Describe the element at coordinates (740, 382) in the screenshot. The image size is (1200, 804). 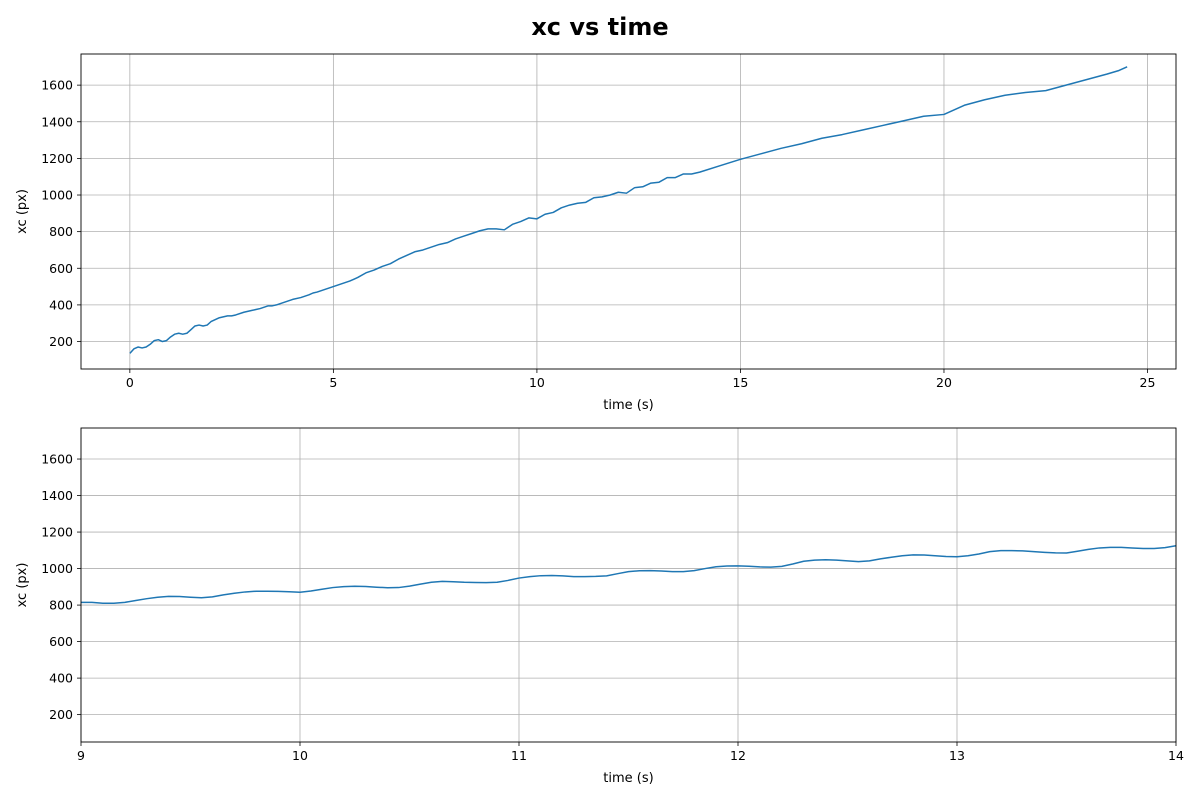
I see `x-tick-label: 15` at that location.